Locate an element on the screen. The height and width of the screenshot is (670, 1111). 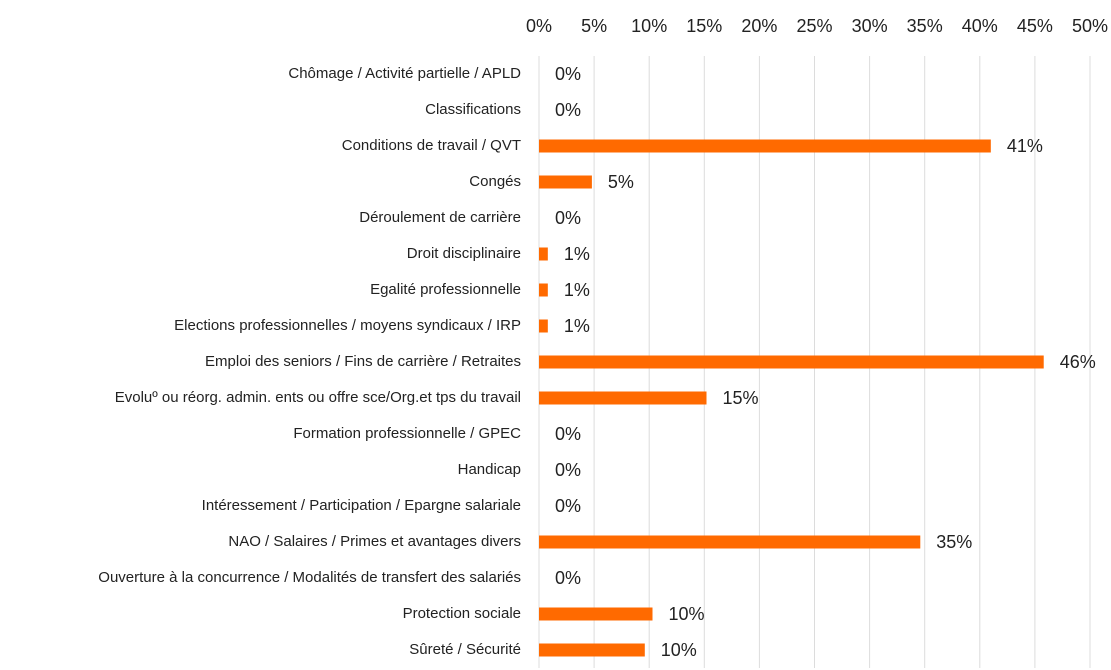
x-tick-label: 5% is located at coordinates (594, 26).